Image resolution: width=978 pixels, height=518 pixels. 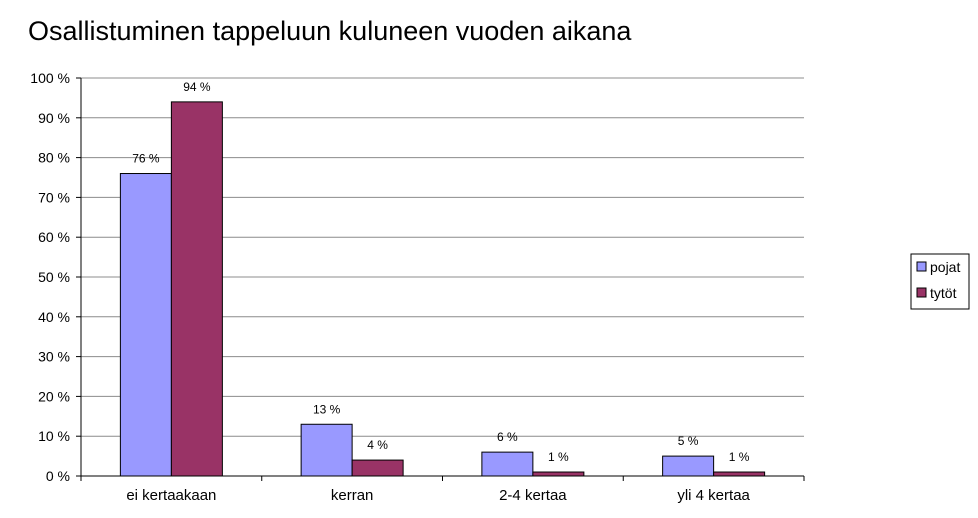 What do you see at coordinates (50, 78) in the screenshot?
I see `y-tick-label: 100 %` at bounding box center [50, 78].